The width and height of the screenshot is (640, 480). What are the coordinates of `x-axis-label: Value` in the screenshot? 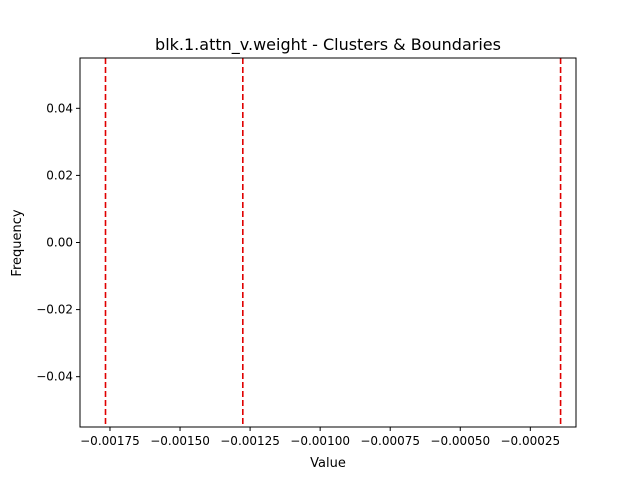 It's located at (328, 463).